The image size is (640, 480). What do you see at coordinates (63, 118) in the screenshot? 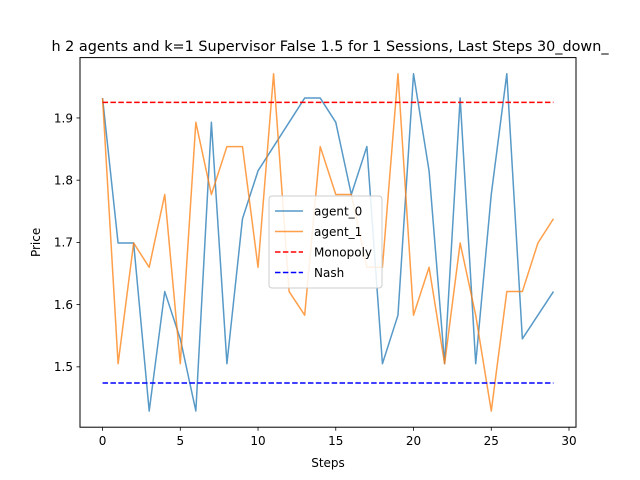
I see `y-tick-label: 1.9` at bounding box center [63, 118].